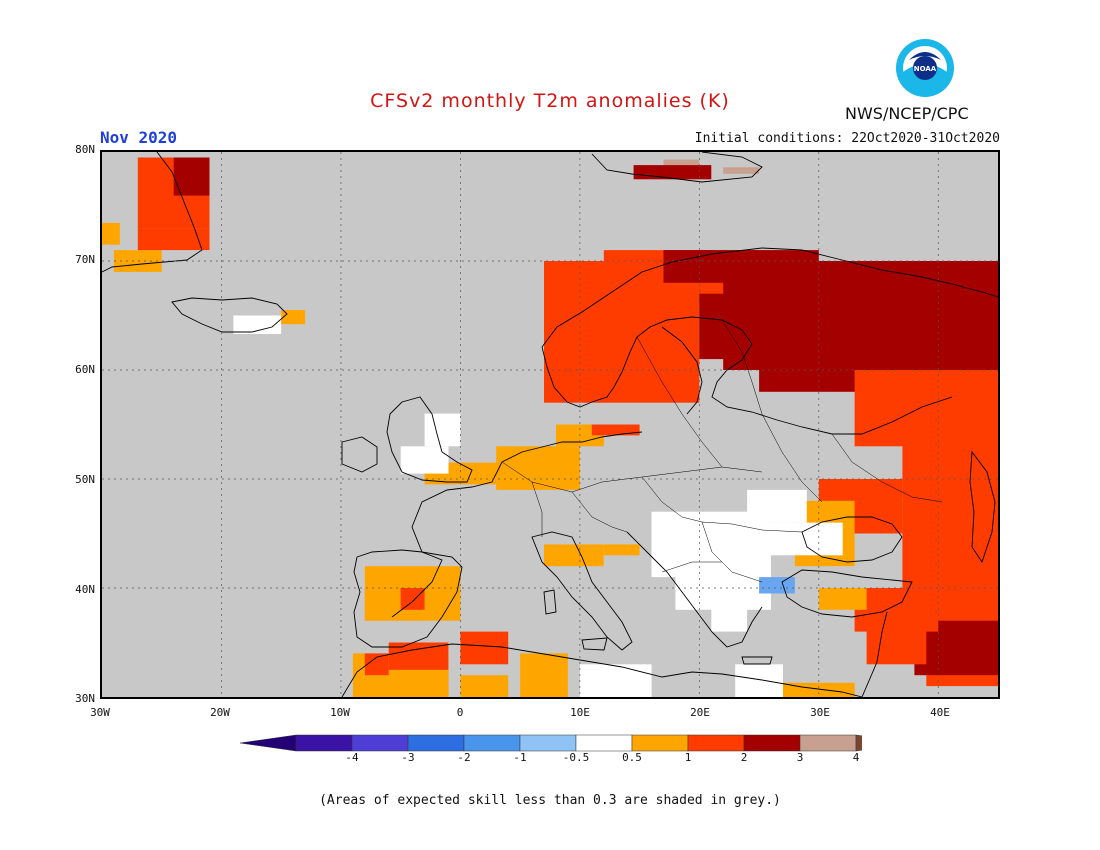  Describe the element at coordinates (580, 712) in the screenshot. I see `lon-label: 10E` at that location.